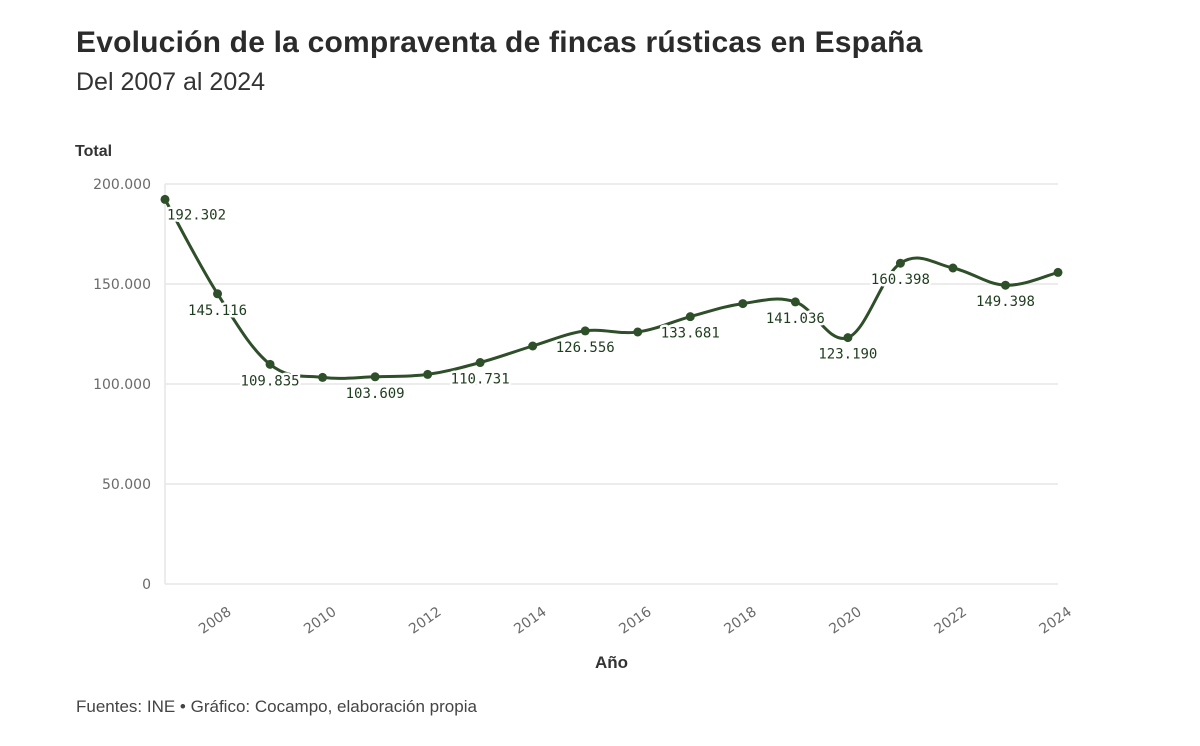  Describe the element at coordinates (320, 621) in the screenshot. I see `x-tick-label: 2010` at that location.